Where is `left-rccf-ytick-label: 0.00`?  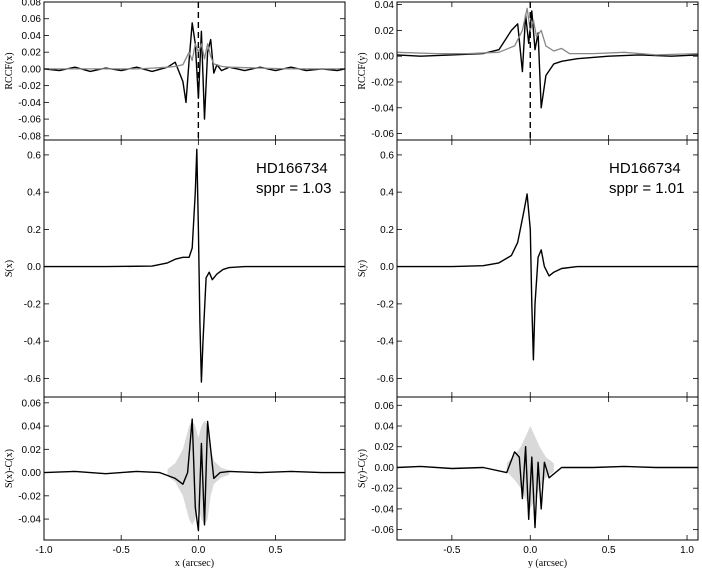 left-rccf-ytick-label: 0.00 is located at coordinates (32, 69).